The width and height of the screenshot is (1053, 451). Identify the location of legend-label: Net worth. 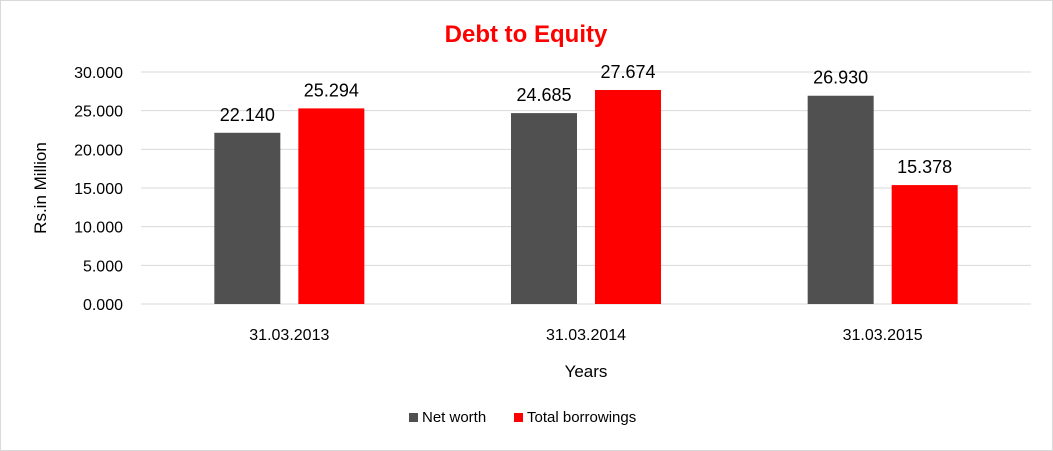
(454, 417).